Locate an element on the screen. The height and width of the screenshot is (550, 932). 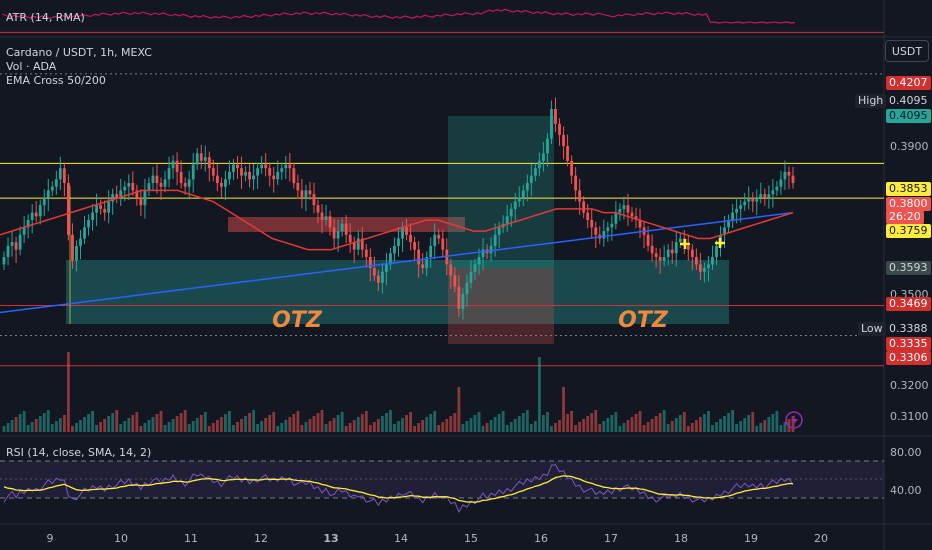
rsi-axis-label: 80.00 is located at coordinates (906, 452).